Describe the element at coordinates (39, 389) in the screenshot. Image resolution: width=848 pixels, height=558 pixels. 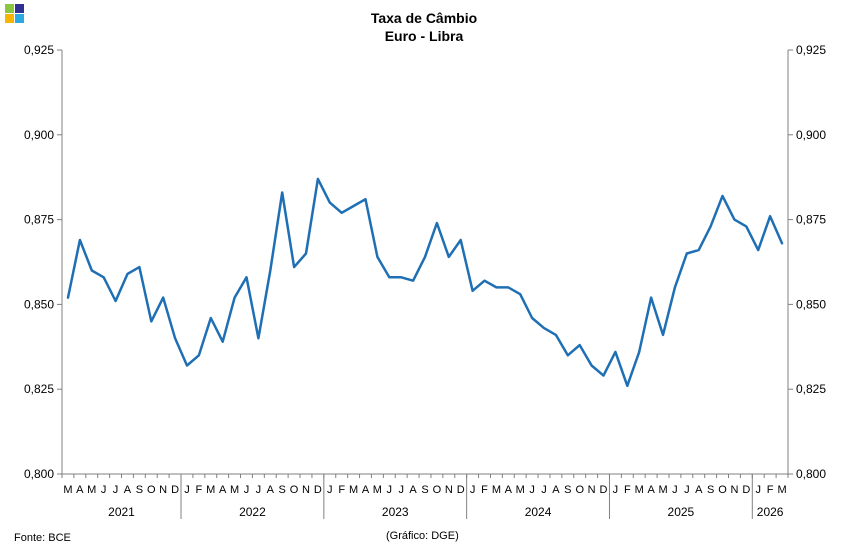
I see `y-tick-label-left: 0,825` at that location.